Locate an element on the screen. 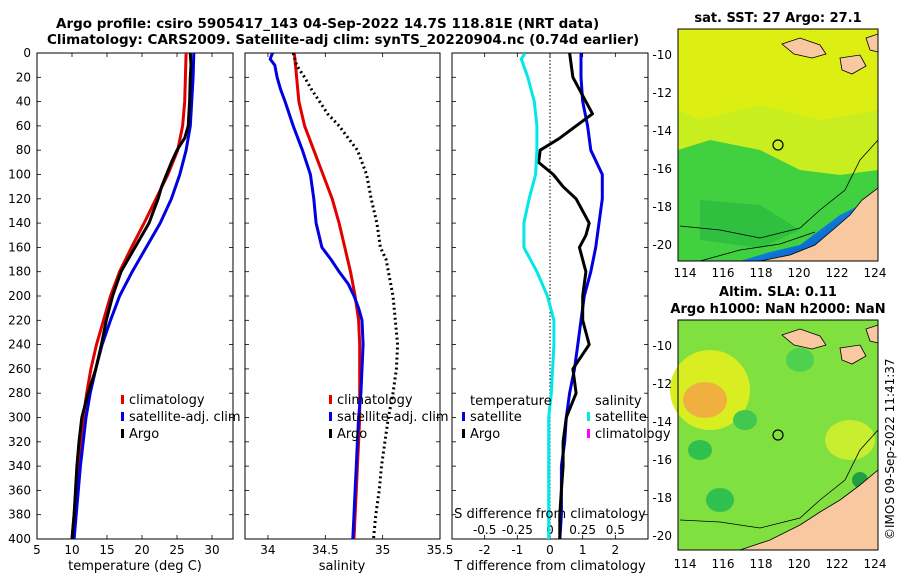 The height and width of the screenshot is (580, 900). depth-tick-label: 300 is located at coordinates (19, 418).